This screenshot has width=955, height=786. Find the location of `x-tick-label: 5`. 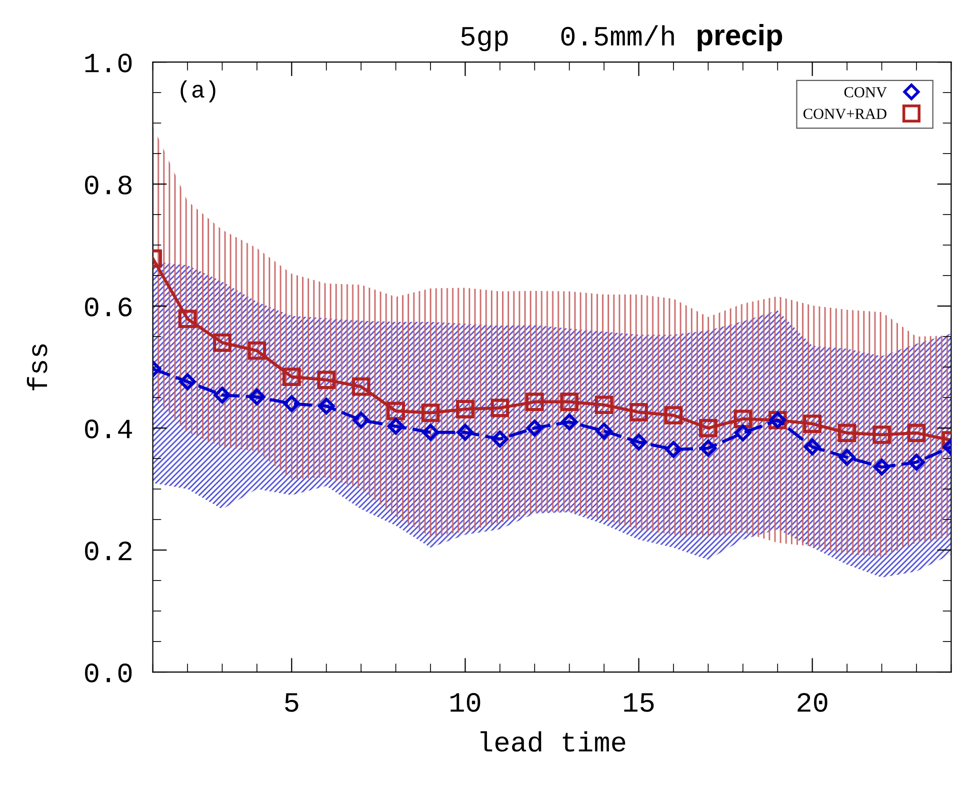

x-tick-label: 5 is located at coordinates (291, 702).